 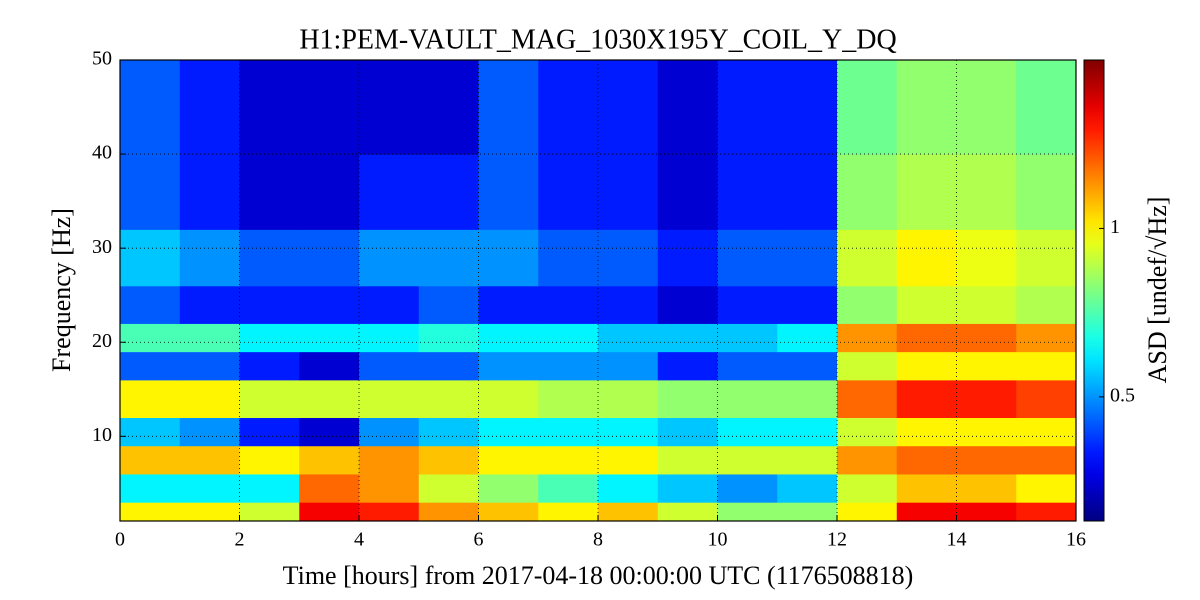 What do you see at coordinates (957, 540) in the screenshot?
I see `x-tick-label: 14` at bounding box center [957, 540].